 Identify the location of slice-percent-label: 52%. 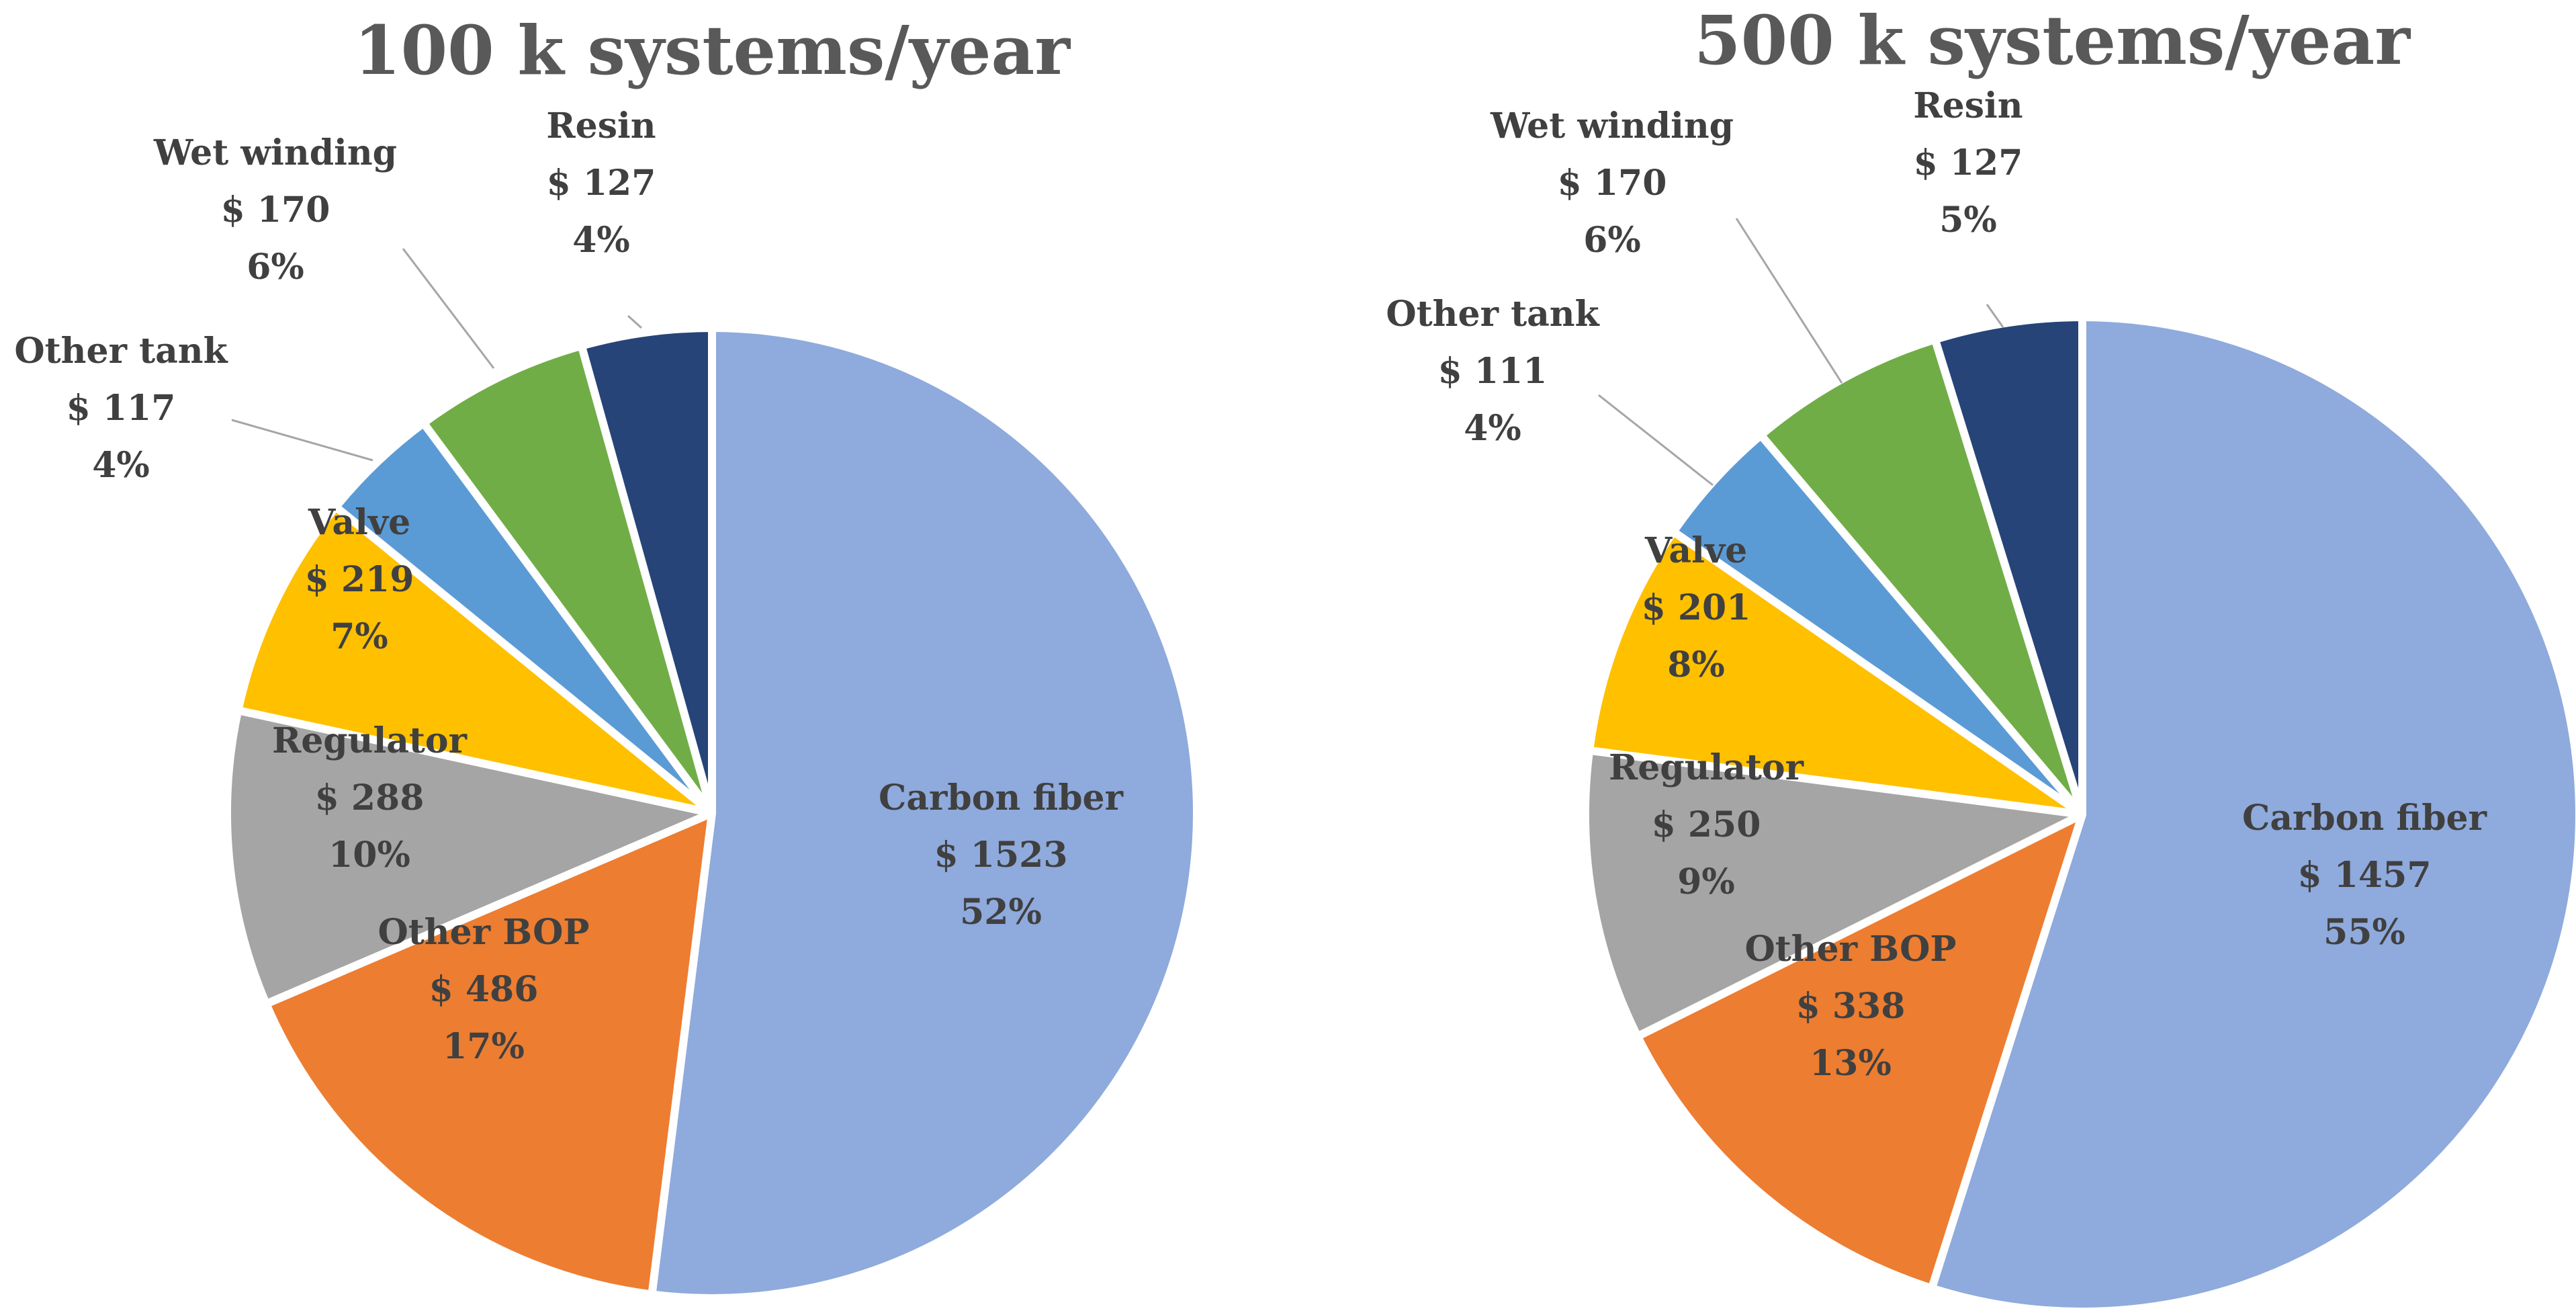
(1001, 913).